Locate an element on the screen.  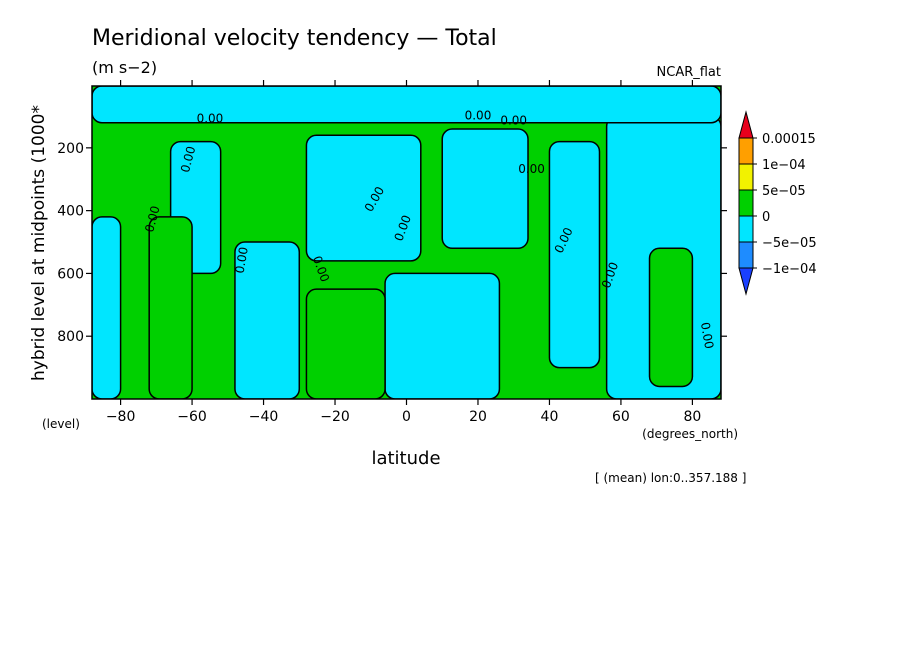
contour-label-12: 0.00 is located at coordinates (707, 335).